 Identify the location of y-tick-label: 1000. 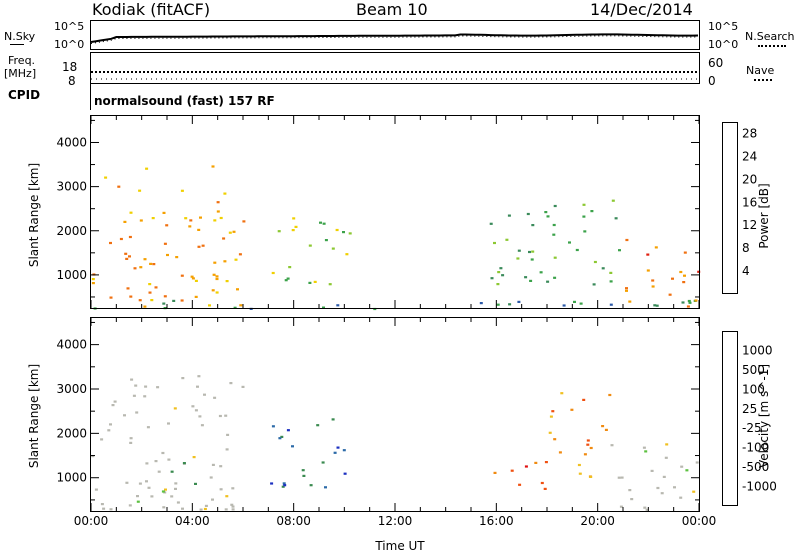
(71, 478).